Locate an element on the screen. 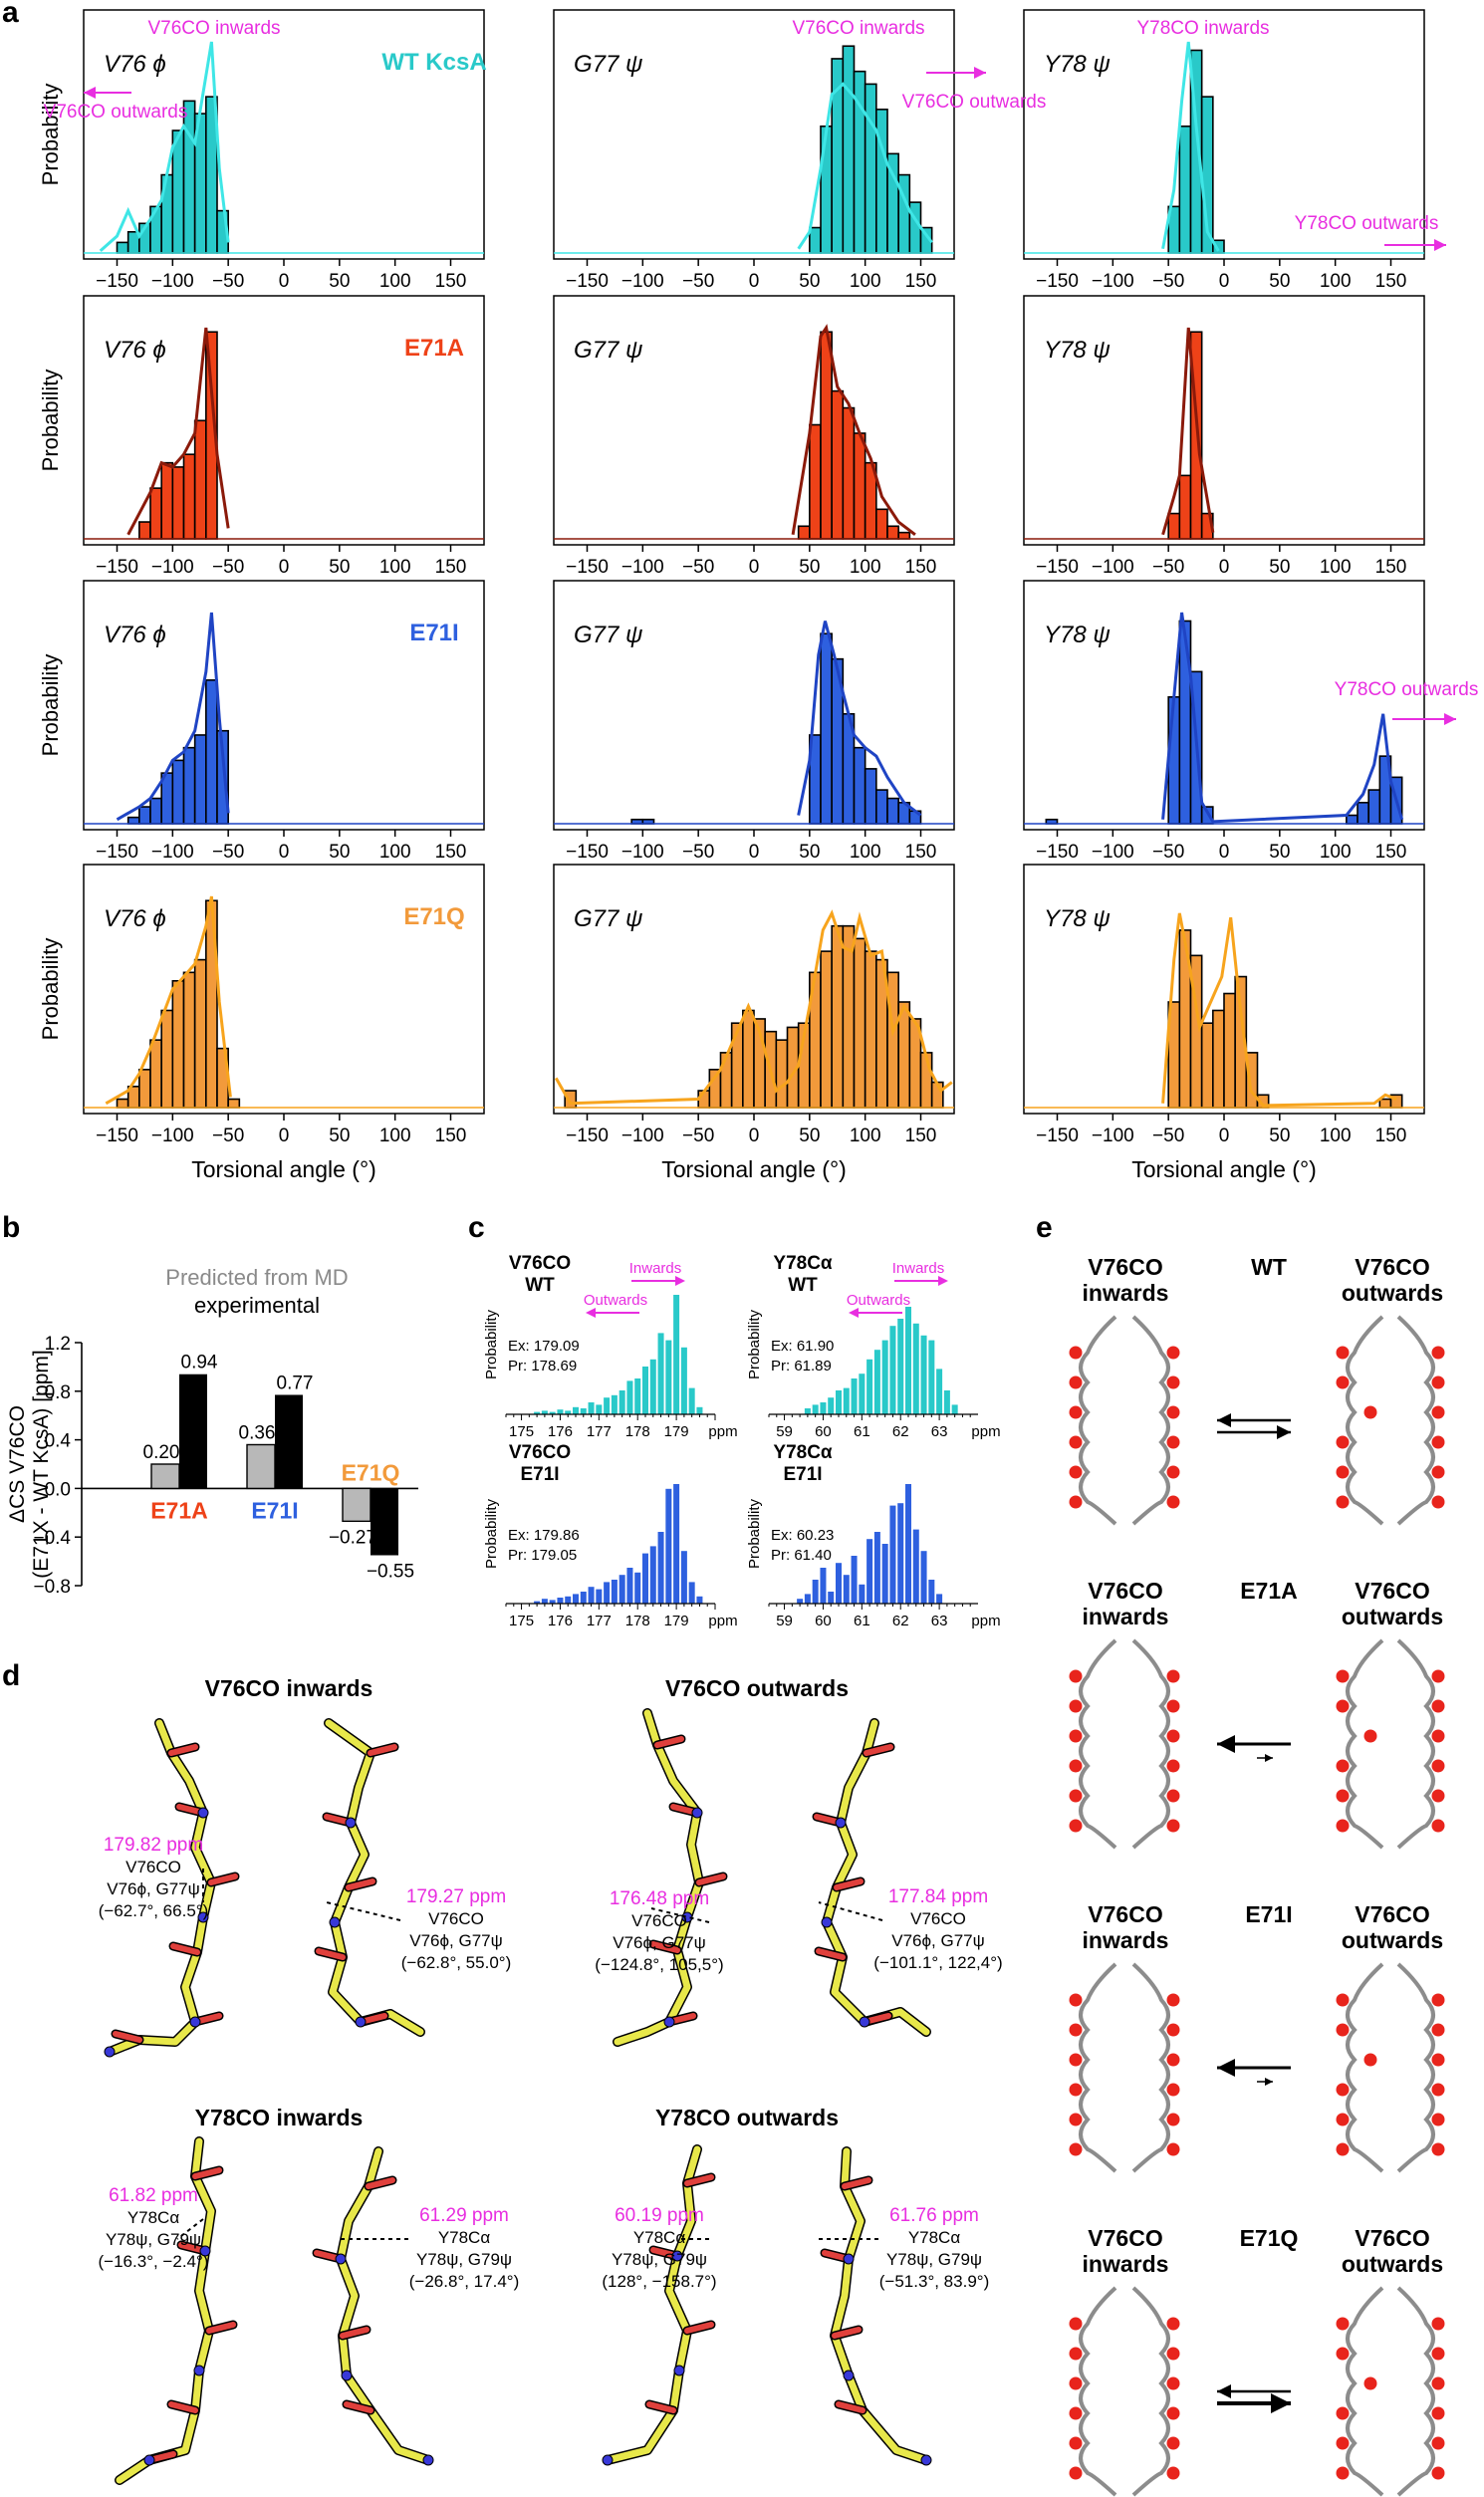  cs-subtitle: WT is located at coordinates (803, 1285).